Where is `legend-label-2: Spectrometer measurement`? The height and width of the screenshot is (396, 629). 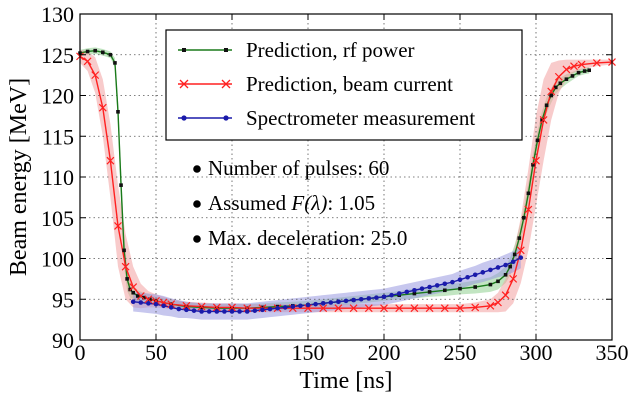 legend-label-2: Spectrometer measurement is located at coordinates (360, 118).